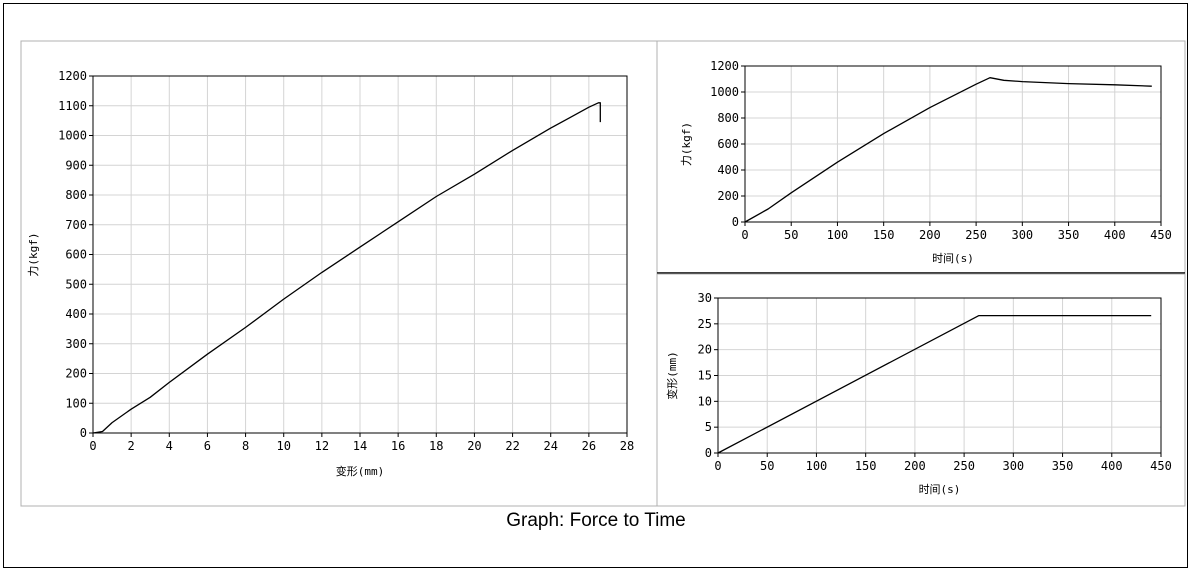 Image resolution: width=1192 pixels, height=572 pixels. What do you see at coordinates (76, 403) in the screenshot?
I see `c0-ytick-label: 100` at bounding box center [76, 403].